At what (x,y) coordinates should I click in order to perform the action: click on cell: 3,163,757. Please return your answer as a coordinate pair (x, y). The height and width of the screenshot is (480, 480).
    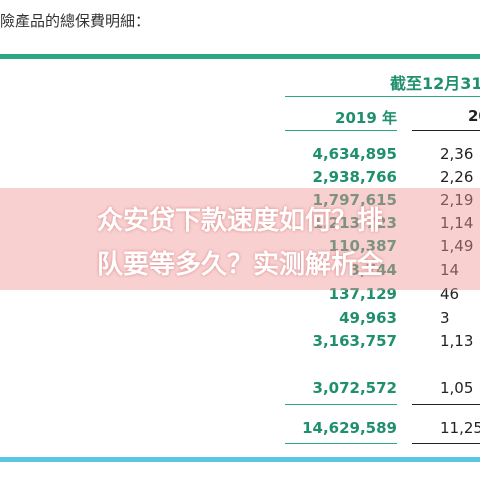
    Looking at the image, I should click on (354, 341).